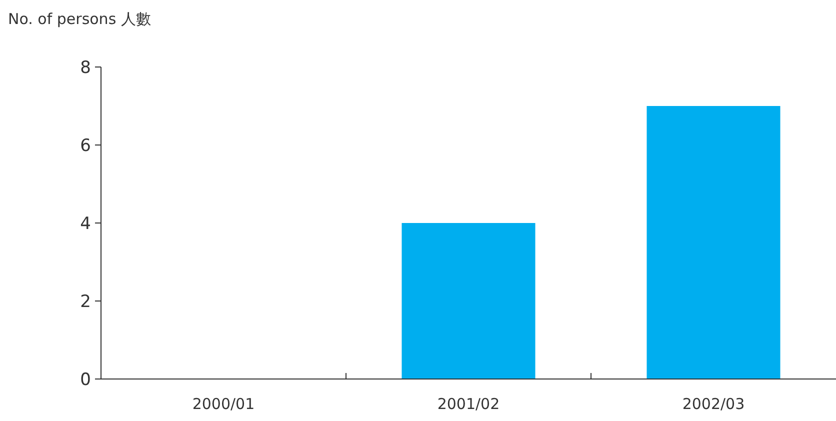 The image size is (836, 421). Describe the element at coordinates (713, 404) in the screenshot. I see `x-tick-label: 2002/03` at that location.